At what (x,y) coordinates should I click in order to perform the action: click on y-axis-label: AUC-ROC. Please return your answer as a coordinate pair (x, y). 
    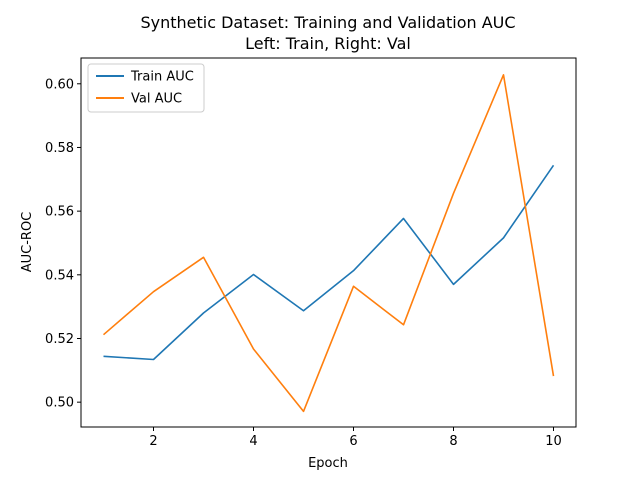
    Looking at the image, I should click on (27, 242).